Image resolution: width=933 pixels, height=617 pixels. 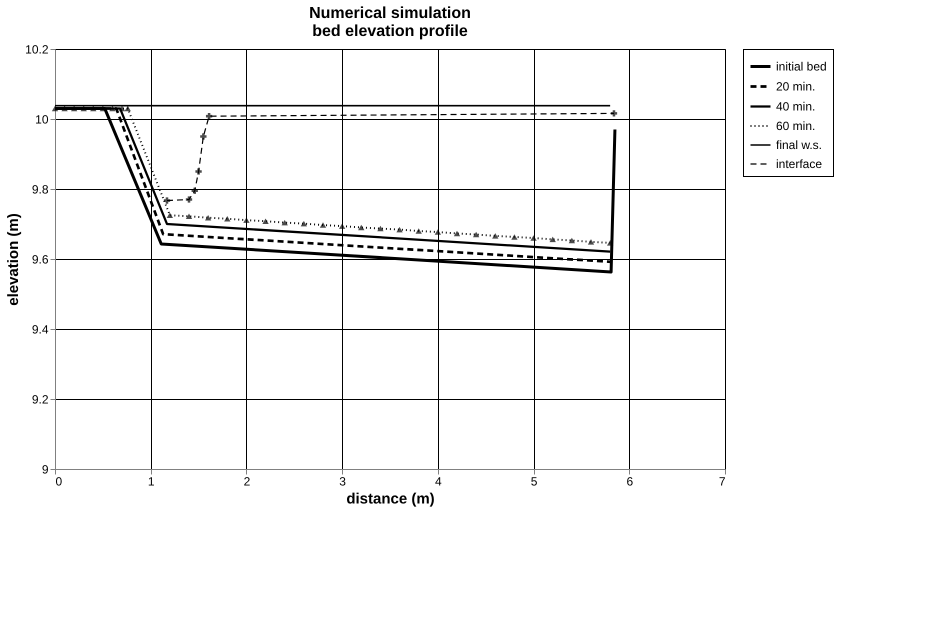 I want to click on y-tick-label: 9.4, so click(x=40, y=329).